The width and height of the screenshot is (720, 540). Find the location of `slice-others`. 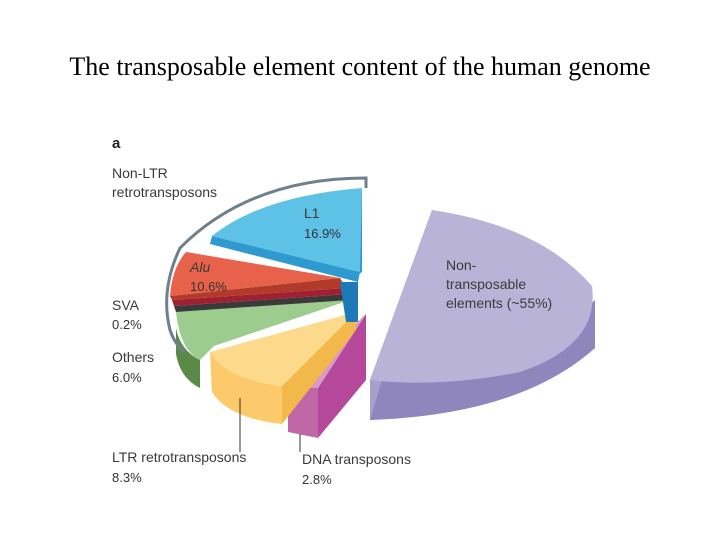

slice-others is located at coordinates (263, 344).